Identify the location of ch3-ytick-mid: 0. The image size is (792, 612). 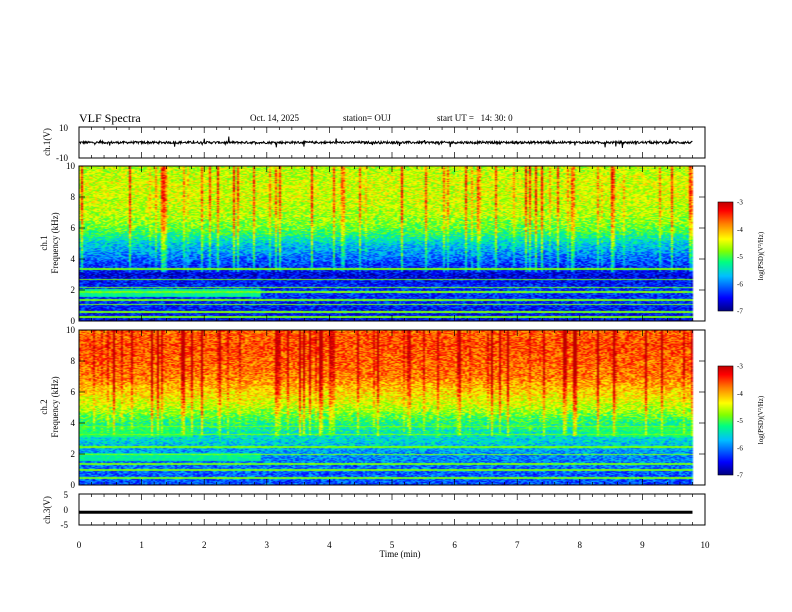
(66, 510).